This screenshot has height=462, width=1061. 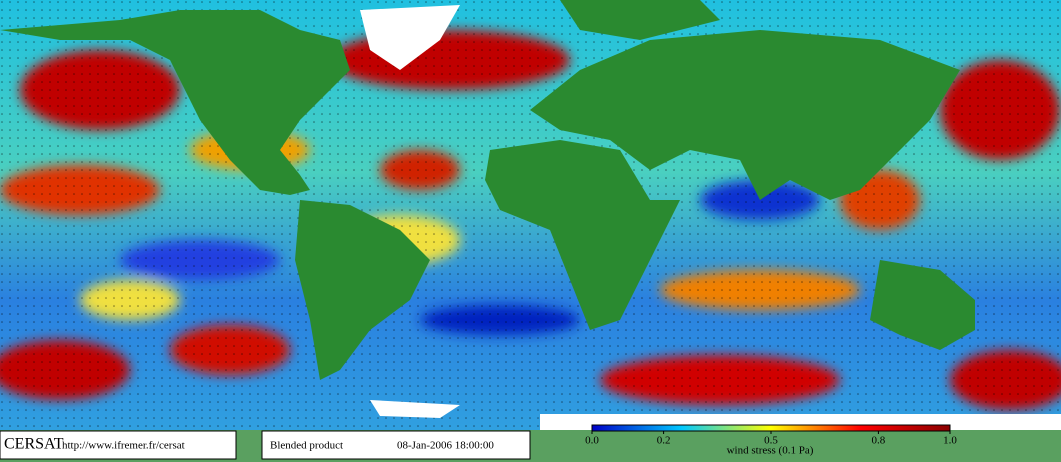 I want to click on colorbar: 0.0 0.2 0.5 0.8 1.0, so click(x=771, y=435).